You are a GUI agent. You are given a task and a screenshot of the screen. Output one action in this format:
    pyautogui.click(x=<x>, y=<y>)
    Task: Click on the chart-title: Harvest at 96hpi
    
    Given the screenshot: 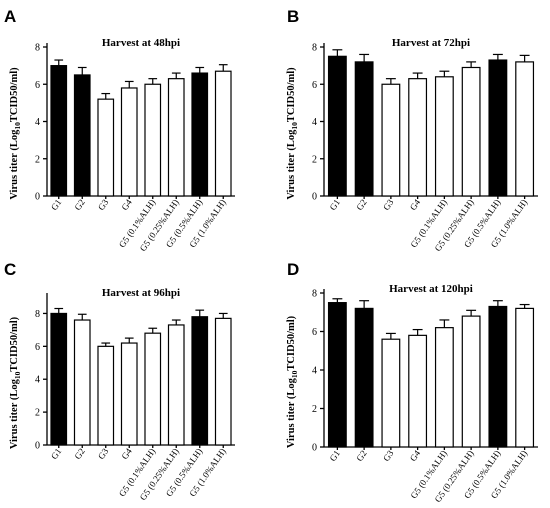 What is the action you would take?
    pyautogui.click(x=141, y=293)
    